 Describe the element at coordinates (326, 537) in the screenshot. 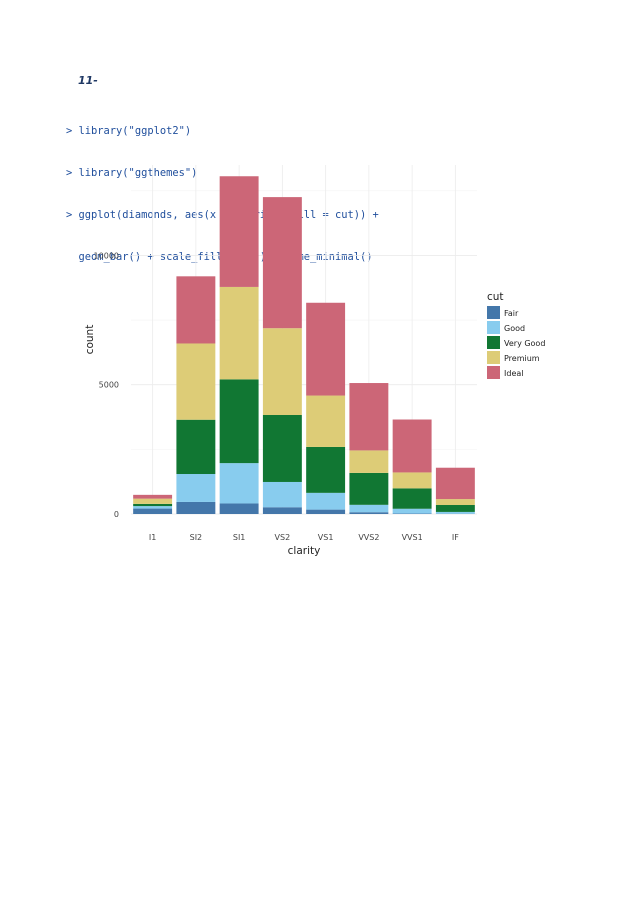

I see `x-tick-label: VS1` at that location.